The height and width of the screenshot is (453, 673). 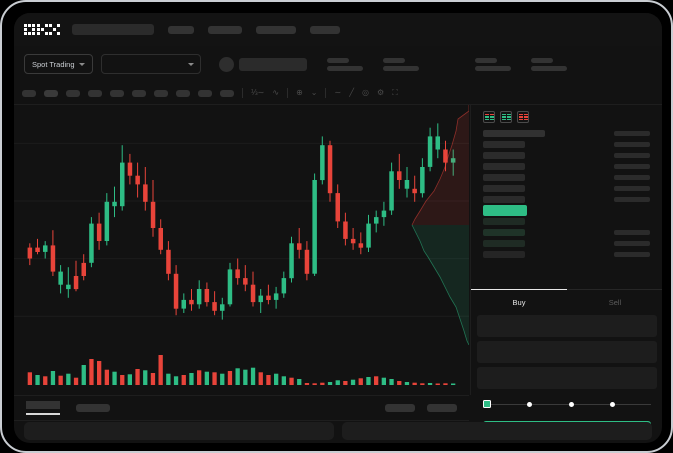 I want to click on settings-icon: ⚙, so click(x=381, y=92).